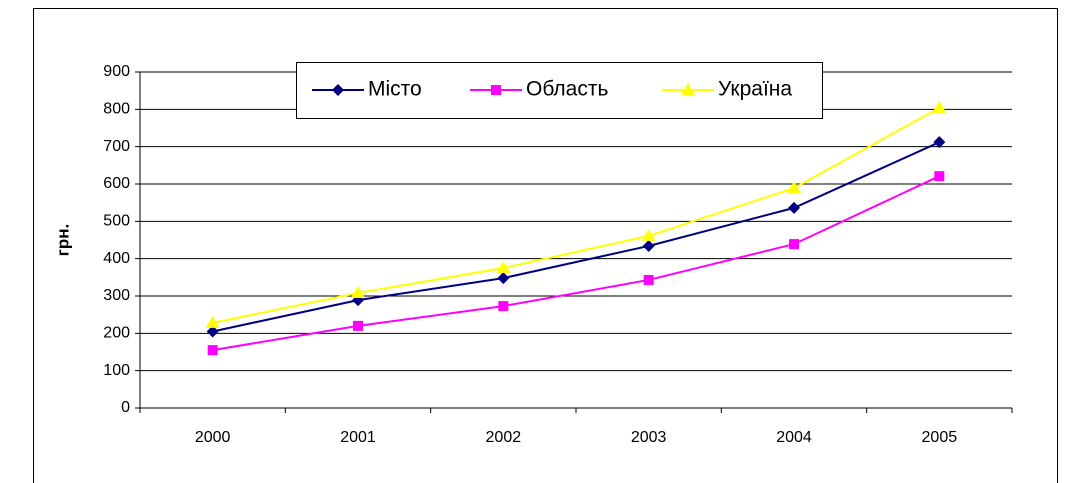  I want to click on x-tick-label: 2004, so click(794, 437).